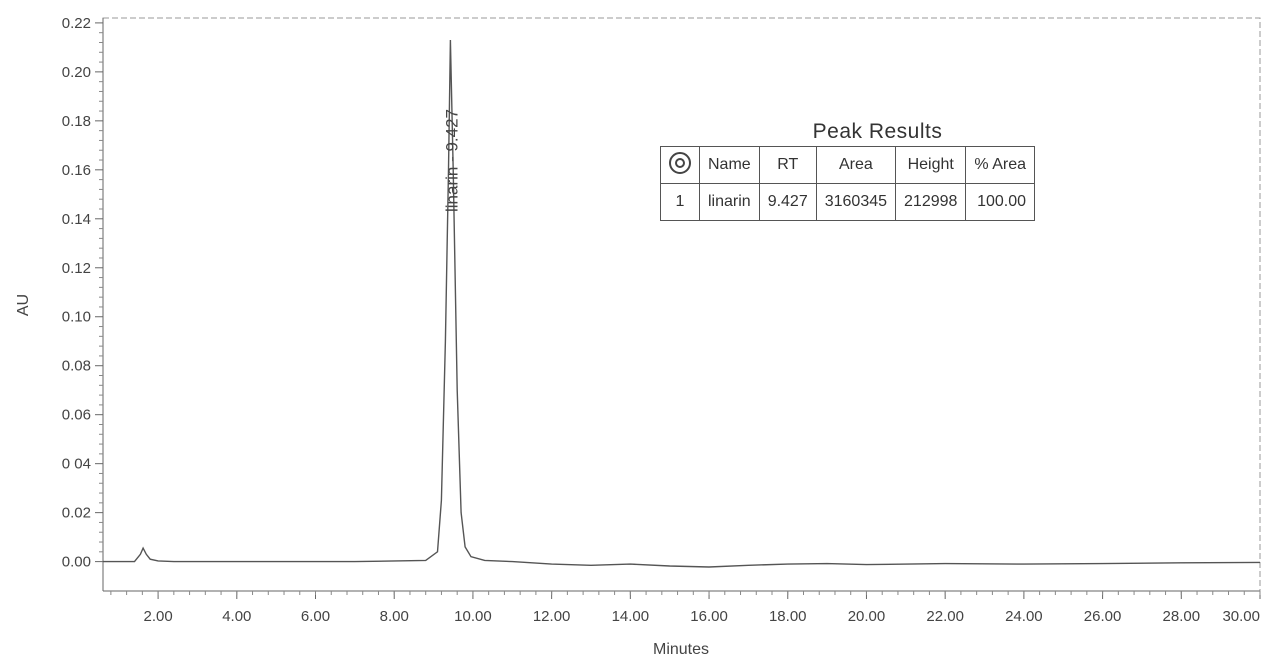 The image size is (1285, 659). What do you see at coordinates (680, 162) in the screenshot?
I see `results-icon` at bounding box center [680, 162].